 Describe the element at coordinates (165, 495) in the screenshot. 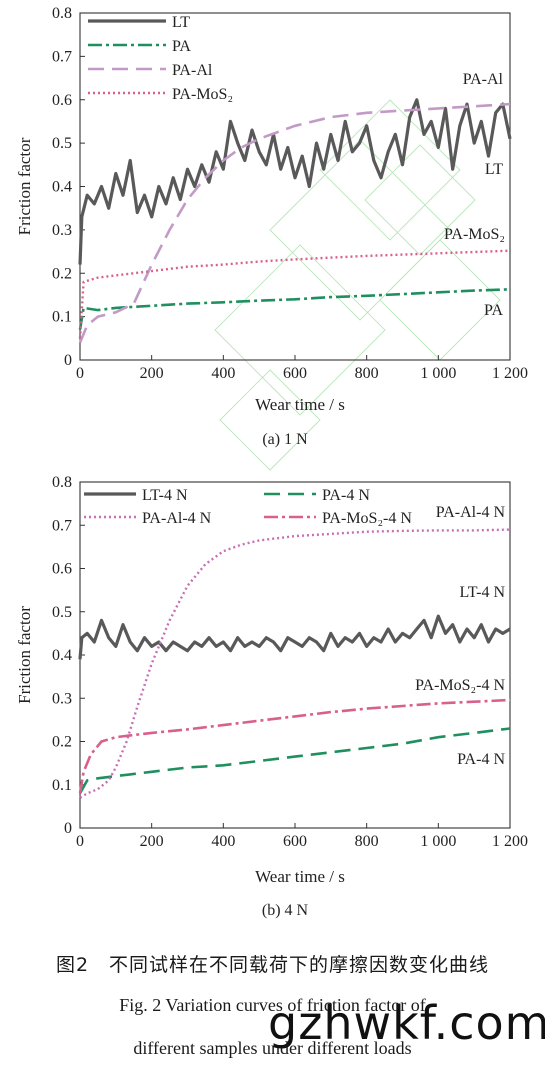

I see `legend-label: LT-4 N` at that location.